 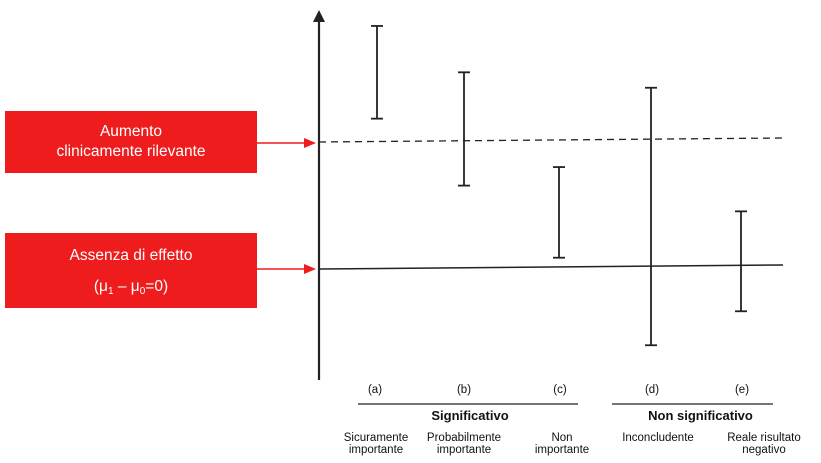 I want to click on clinically-relevant-box: Aumento clinicamente rilevante, so click(x=131, y=142).